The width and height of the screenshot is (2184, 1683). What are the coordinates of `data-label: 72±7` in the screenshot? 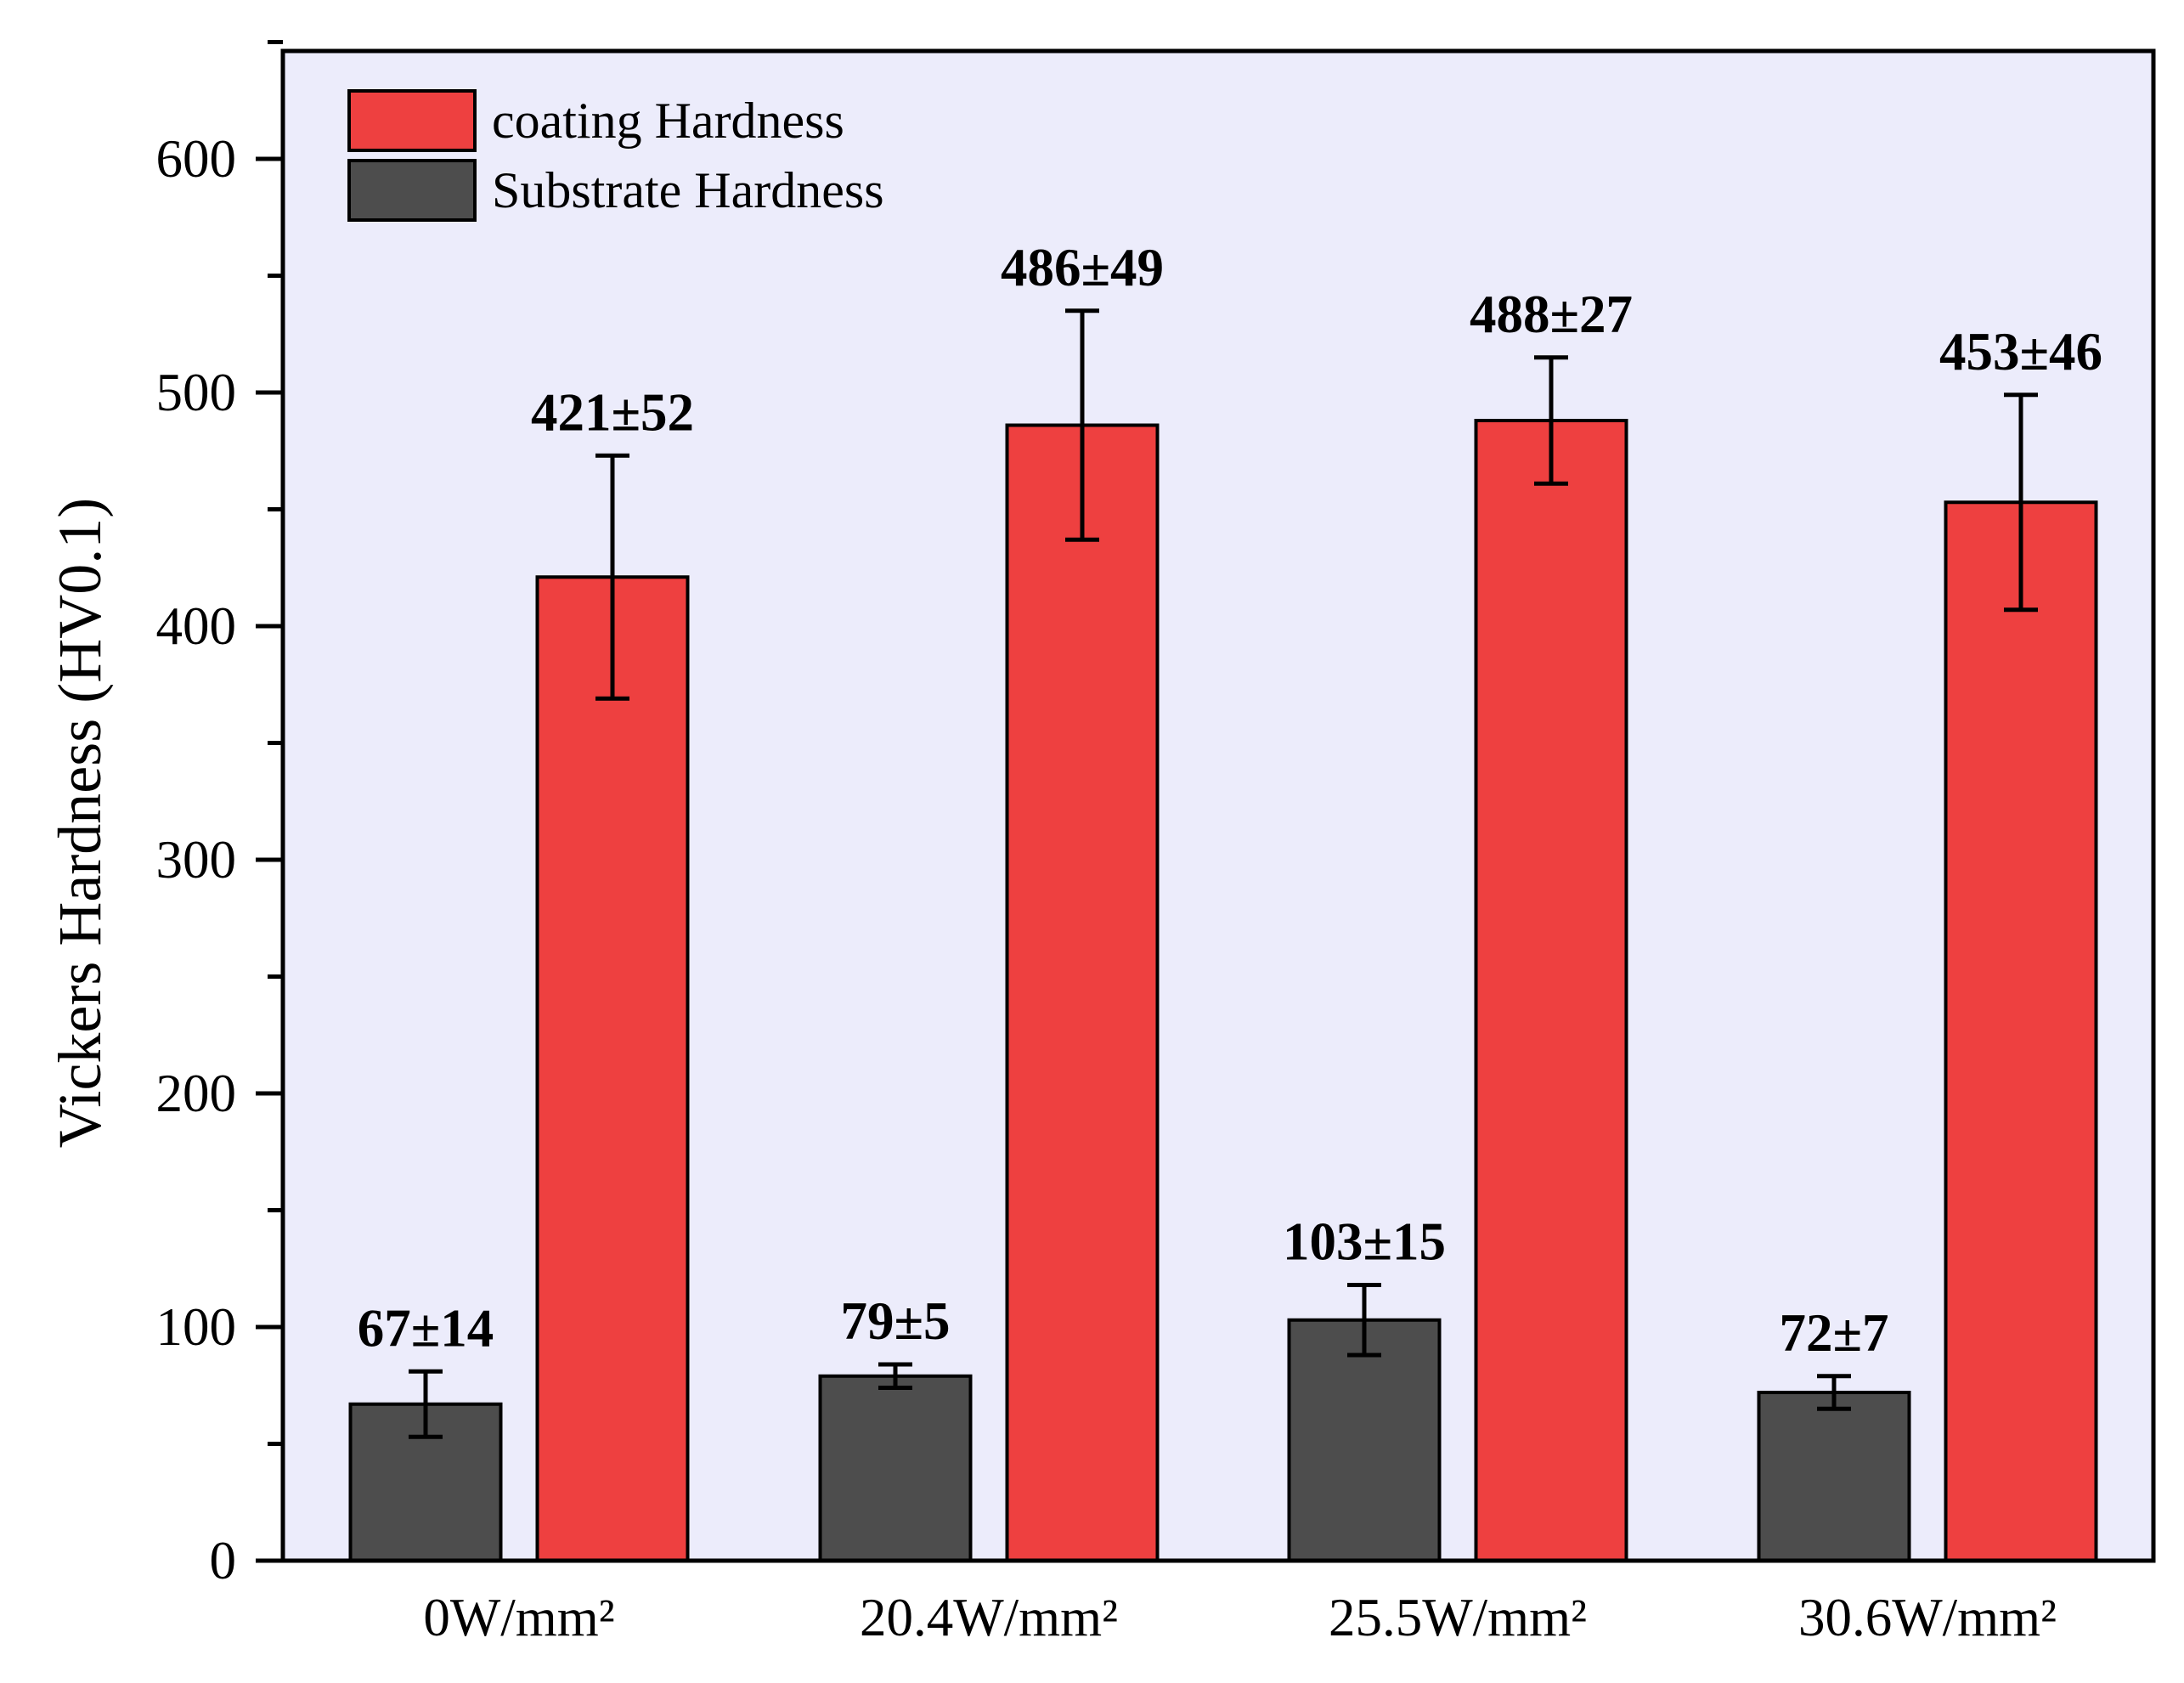 It's located at (1834, 1333).